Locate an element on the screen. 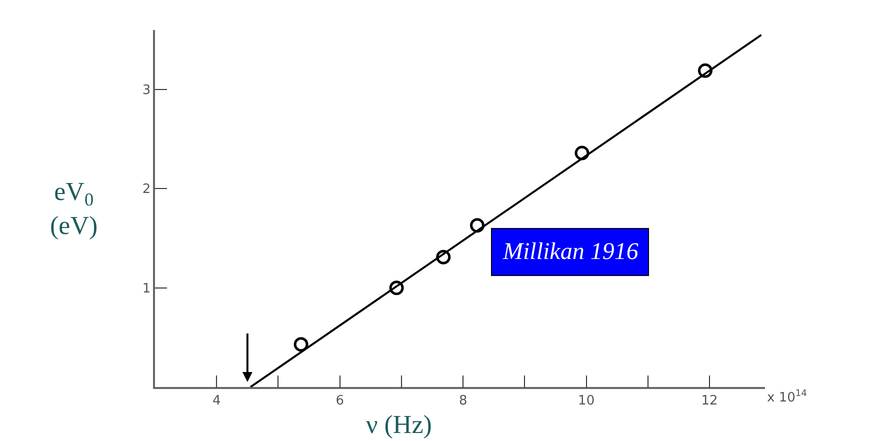  x-tick-label: 12 is located at coordinates (709, 400).